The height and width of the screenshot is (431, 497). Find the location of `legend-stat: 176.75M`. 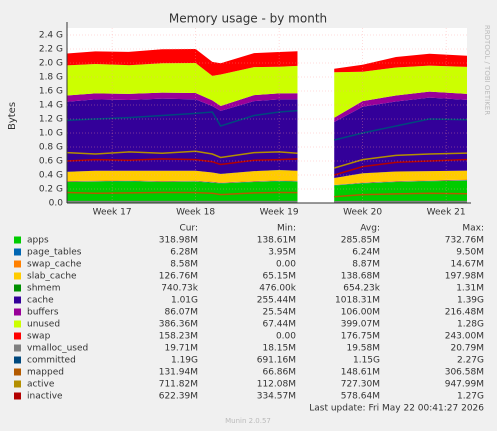

legend-stat: 176.75M is located at coordinates (360, 337).